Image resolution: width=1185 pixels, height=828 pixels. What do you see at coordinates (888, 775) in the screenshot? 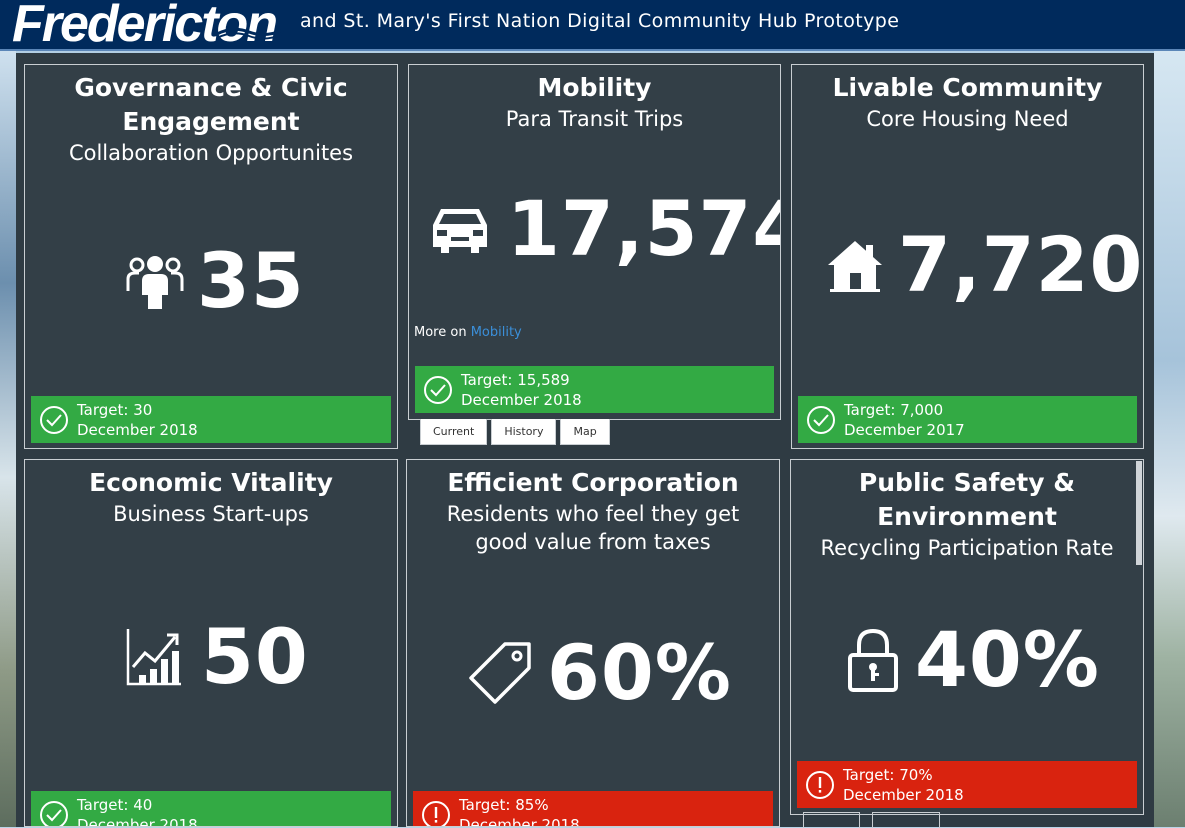
I see `target-label: Target: 70%` at bounding box center [888, 775].